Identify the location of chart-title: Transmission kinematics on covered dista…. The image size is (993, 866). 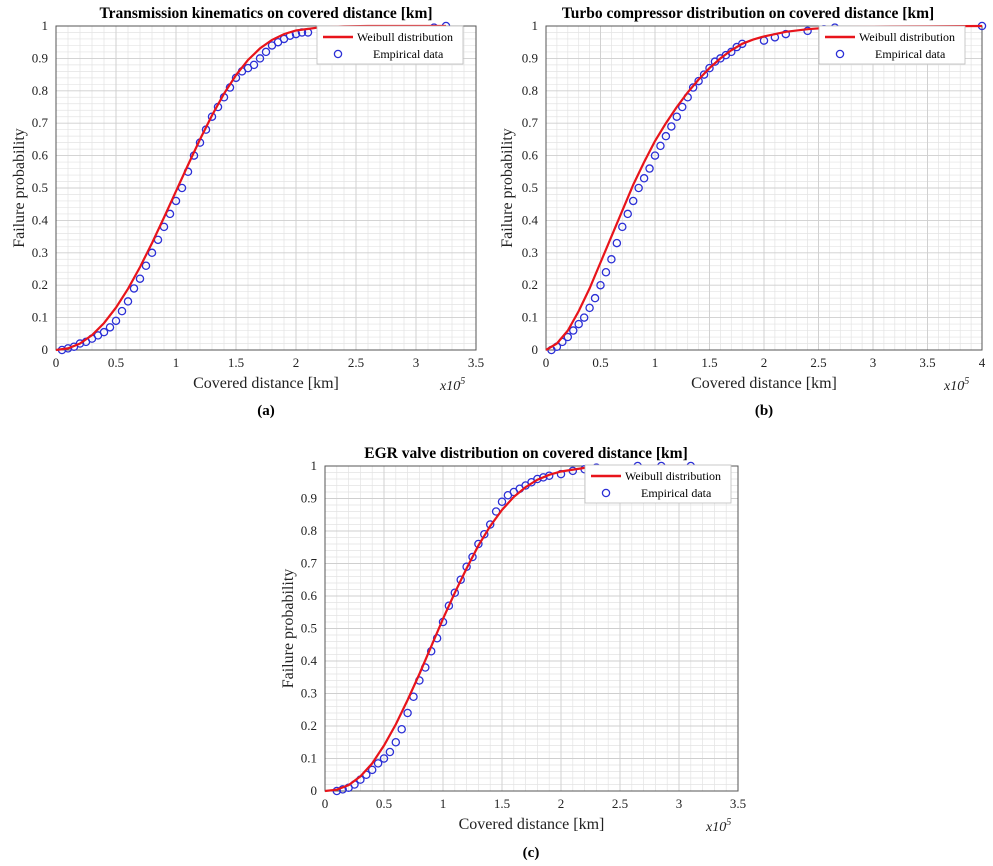
(265, 13).